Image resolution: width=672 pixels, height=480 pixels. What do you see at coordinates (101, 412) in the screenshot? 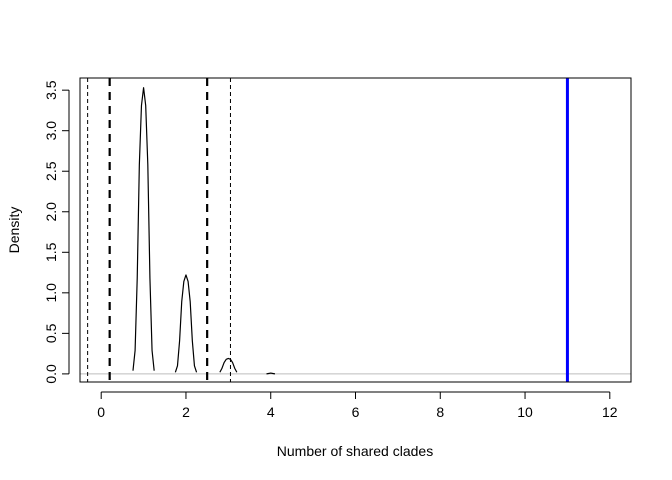
I see `x-tick-label-0: 0` at bounding box center [101, 412].